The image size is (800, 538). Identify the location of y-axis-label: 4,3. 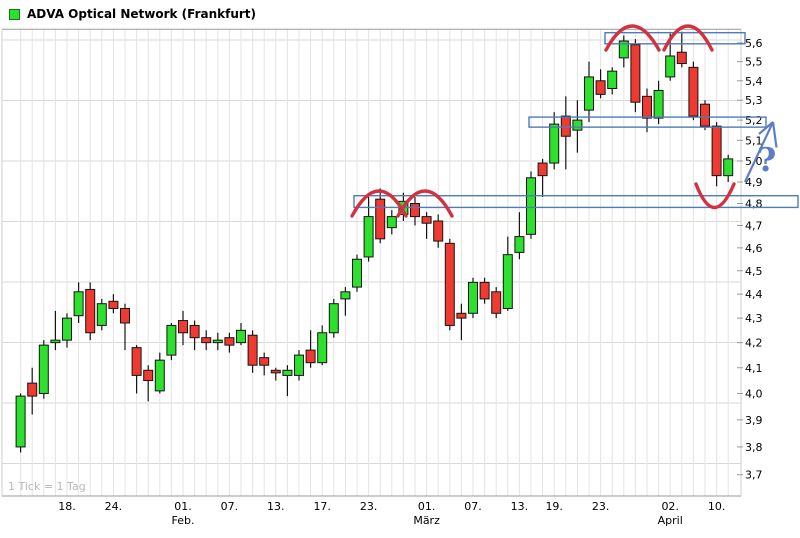
(754, 318).